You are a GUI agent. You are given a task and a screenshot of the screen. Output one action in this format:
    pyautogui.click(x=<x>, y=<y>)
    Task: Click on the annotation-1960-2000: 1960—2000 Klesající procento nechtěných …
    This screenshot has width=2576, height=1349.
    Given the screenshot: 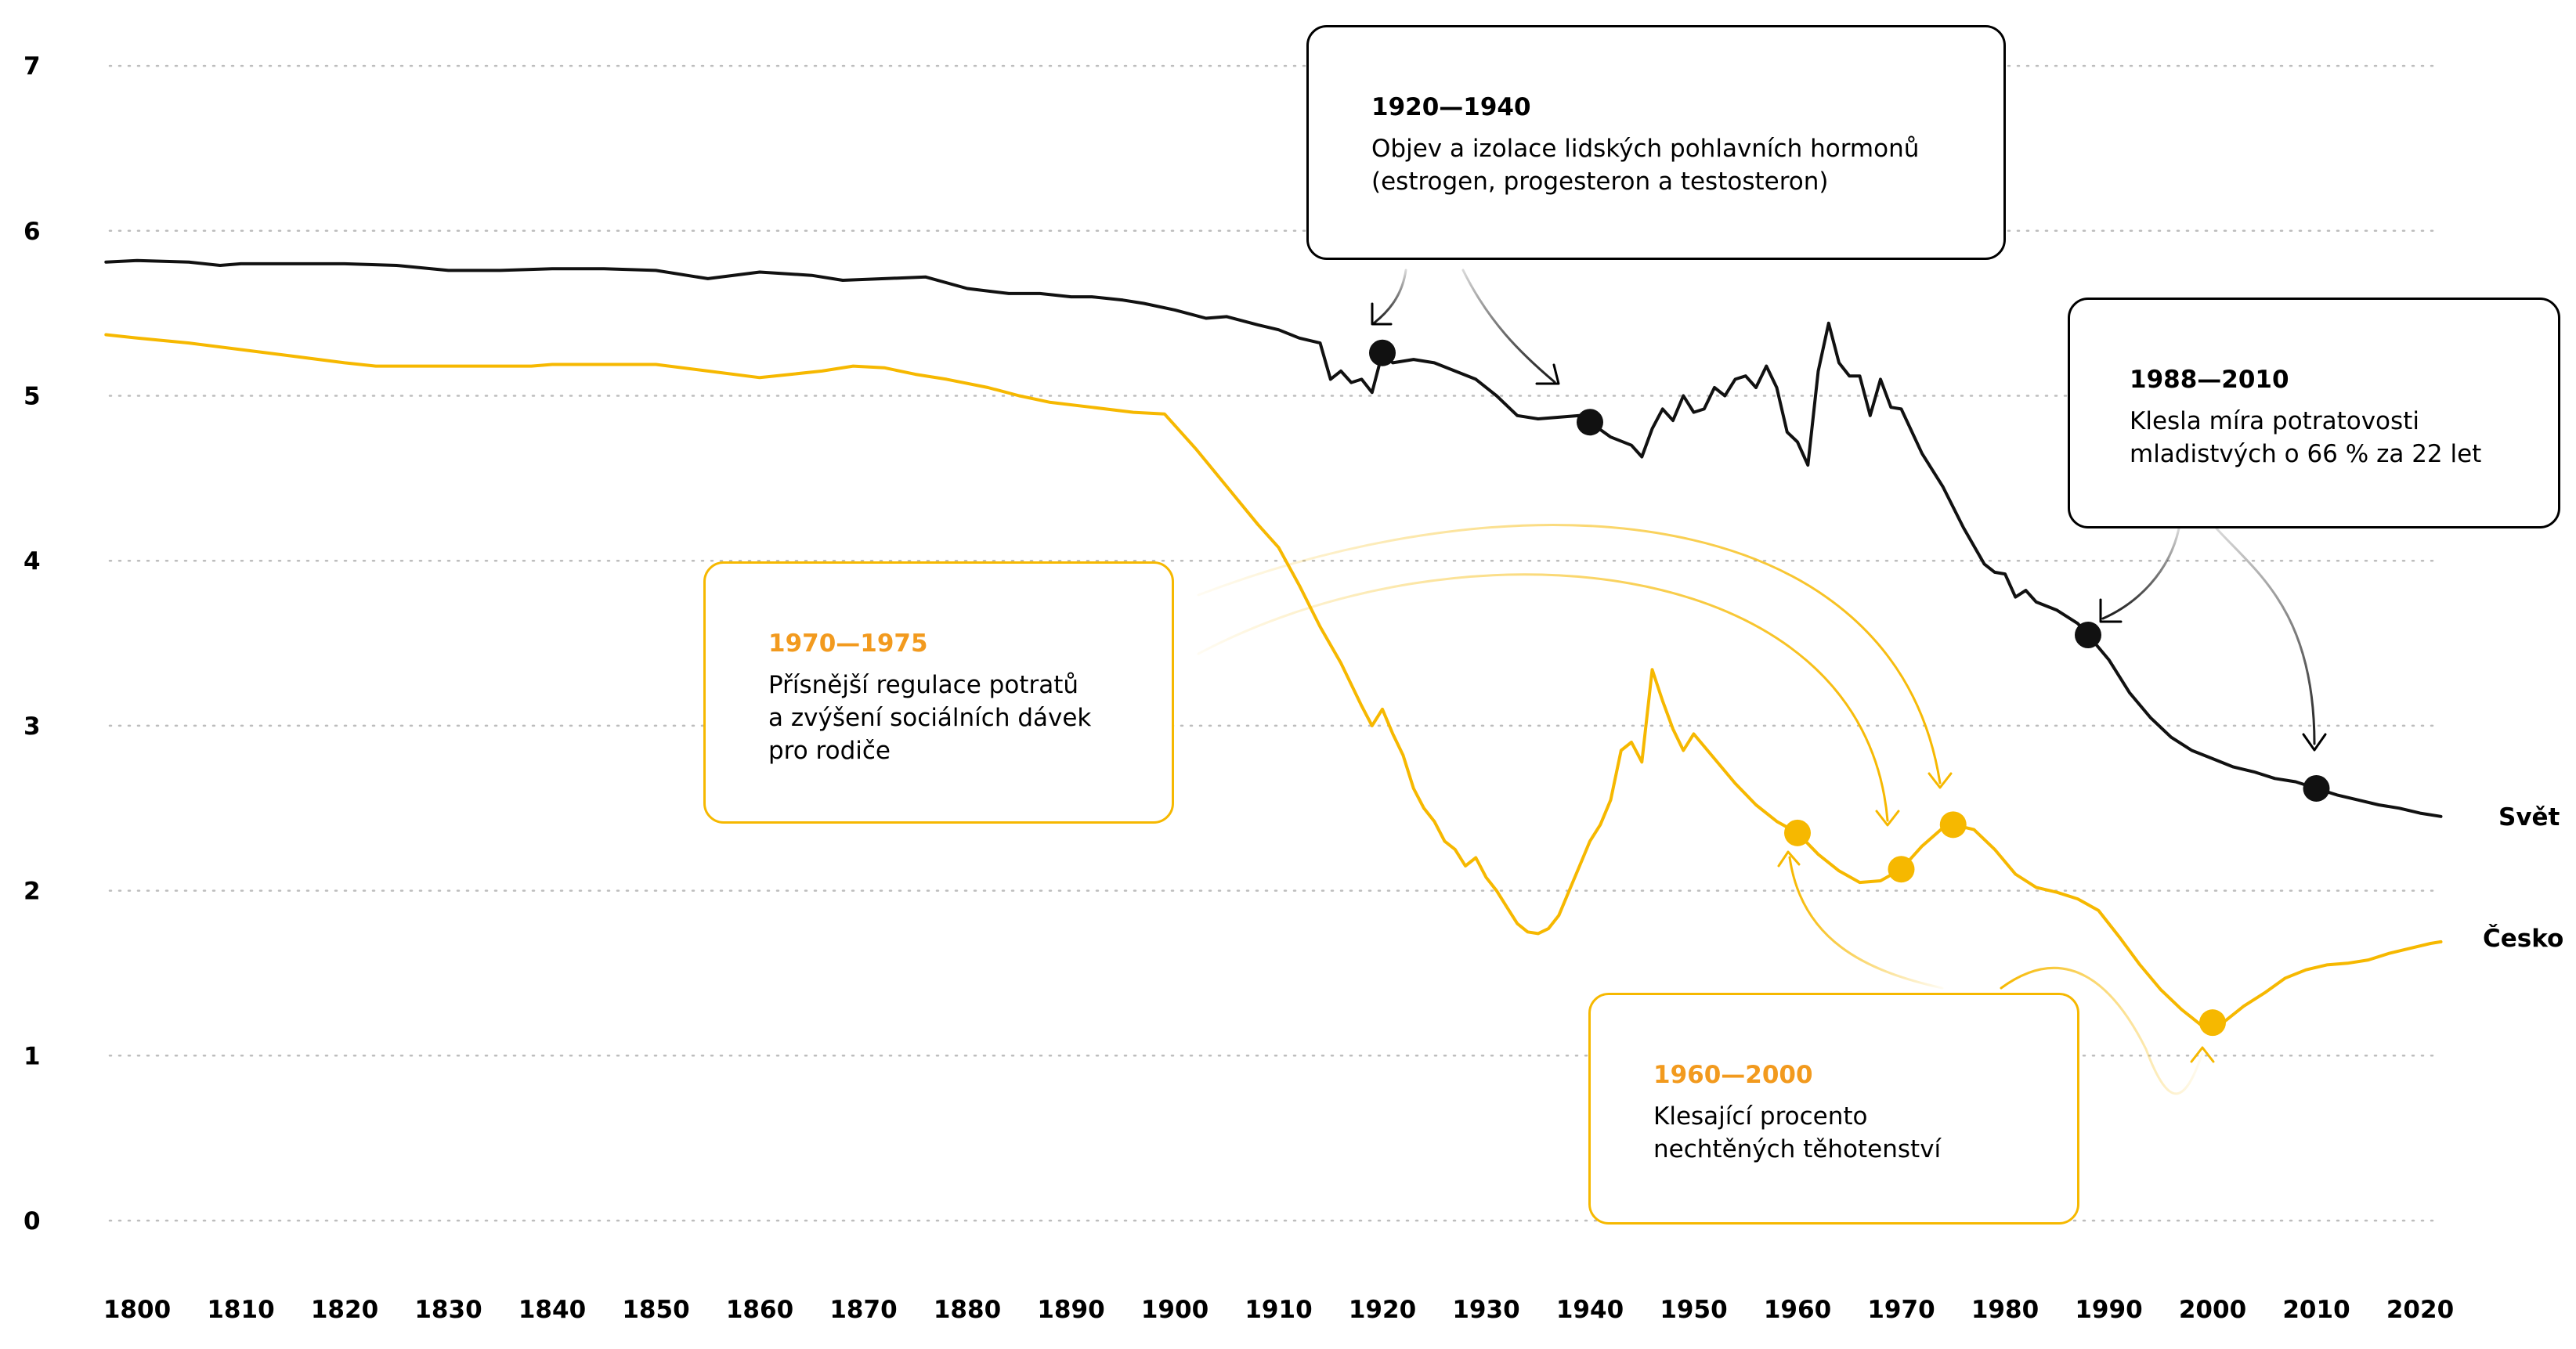 What is the action you would take?
    pyautogui.click(x=1833, y=1109)
    